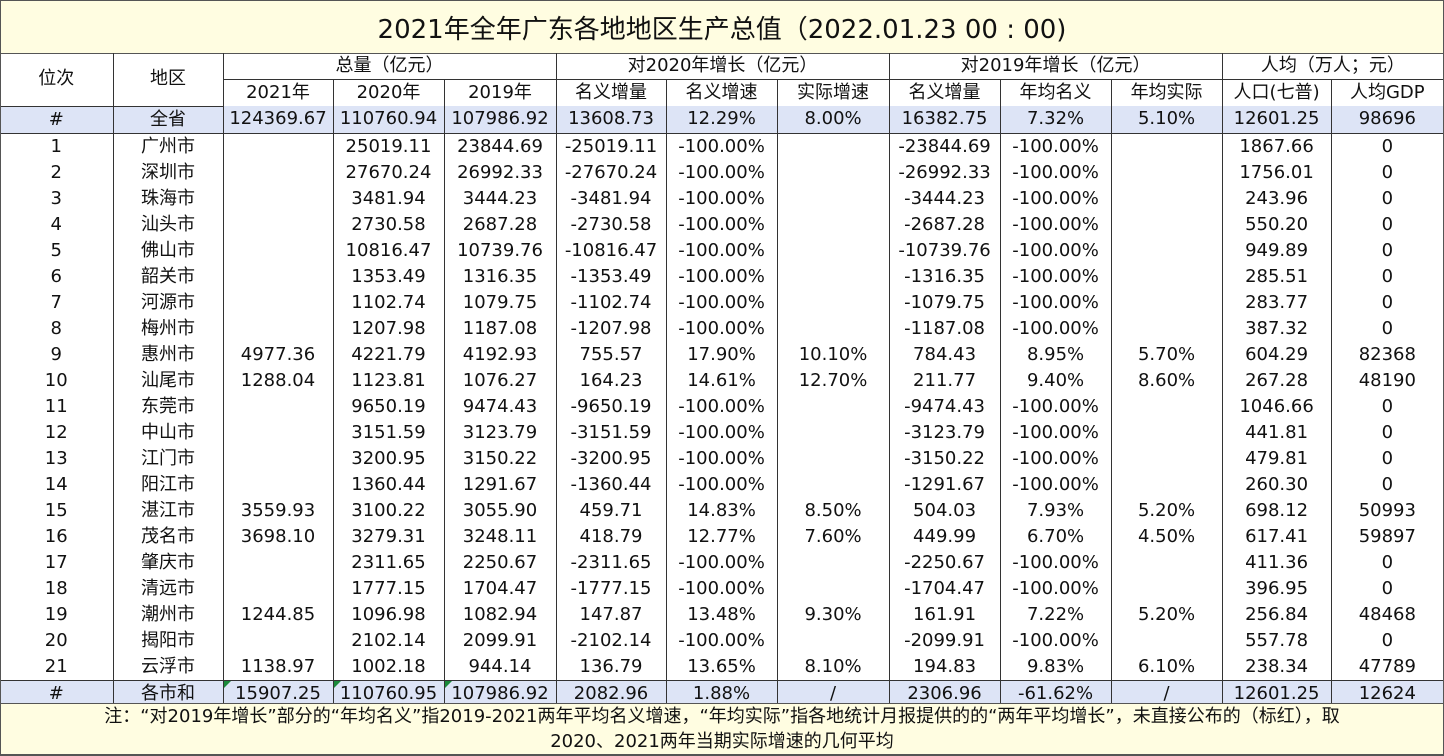  What do you see at coordinates (611, 510) in the screenshot?
I see `cell-inc-2020: 459.71` at bounding box center [611, 510].